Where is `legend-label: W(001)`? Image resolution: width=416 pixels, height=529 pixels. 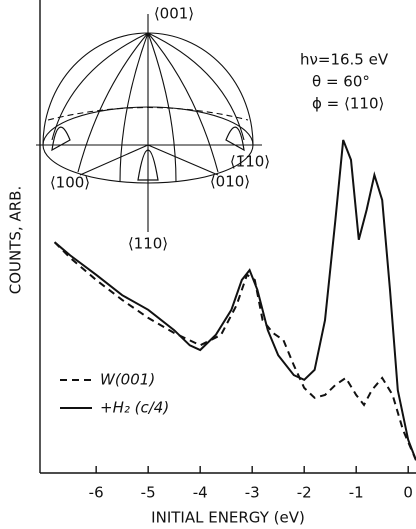
legend-label: W(001) is located at coordinates (127, 380).